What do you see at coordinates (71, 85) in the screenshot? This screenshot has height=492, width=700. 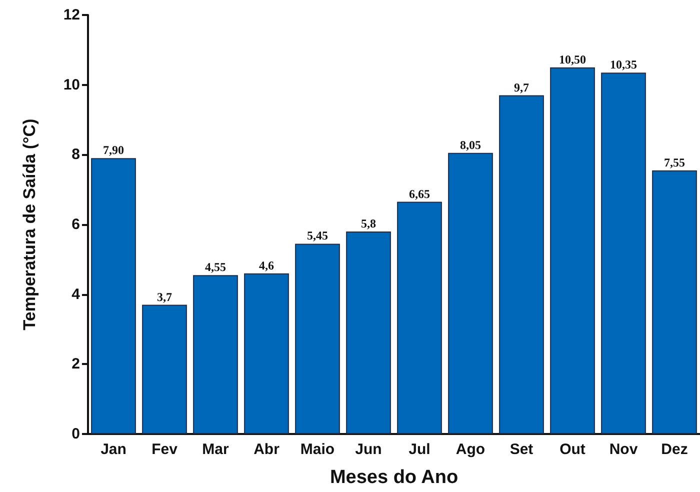 I see `y-tick-label: 10` at bounding box center [71, 85].